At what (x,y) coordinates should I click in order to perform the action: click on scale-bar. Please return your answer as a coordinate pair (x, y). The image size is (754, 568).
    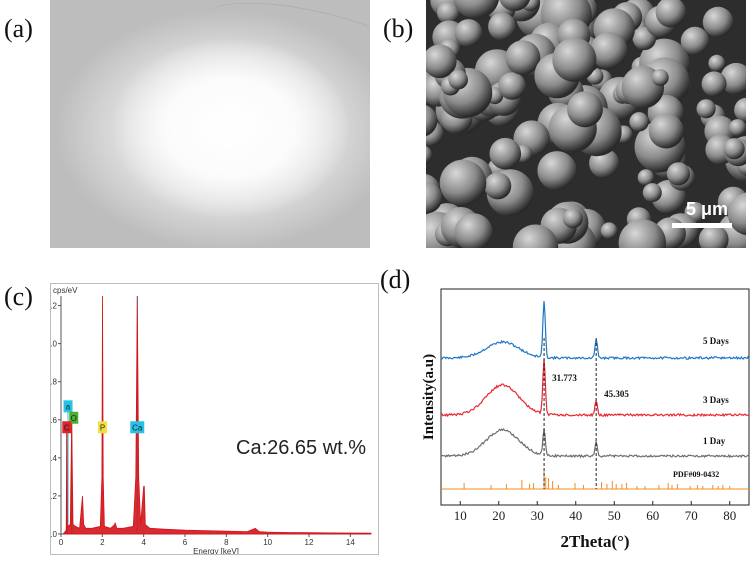
    Looking at the image, I should click on (702, 225).